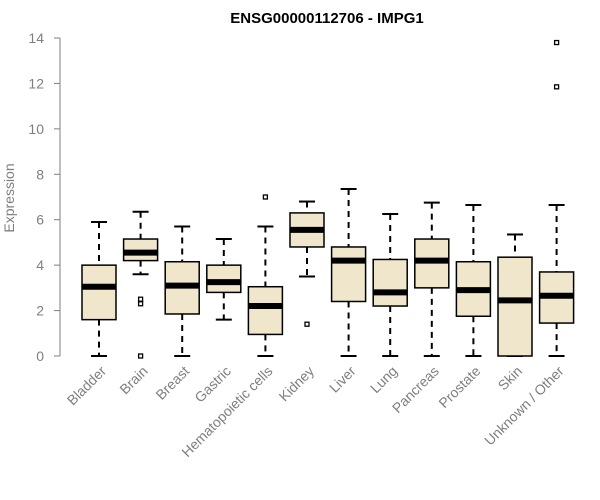 Image resolution: width=600 pixels, height=500 pixels. What do you see at coordinates (40, 174) in the screenshot?
I see `y-tick-label: 8` at bounding box center [40, 174].